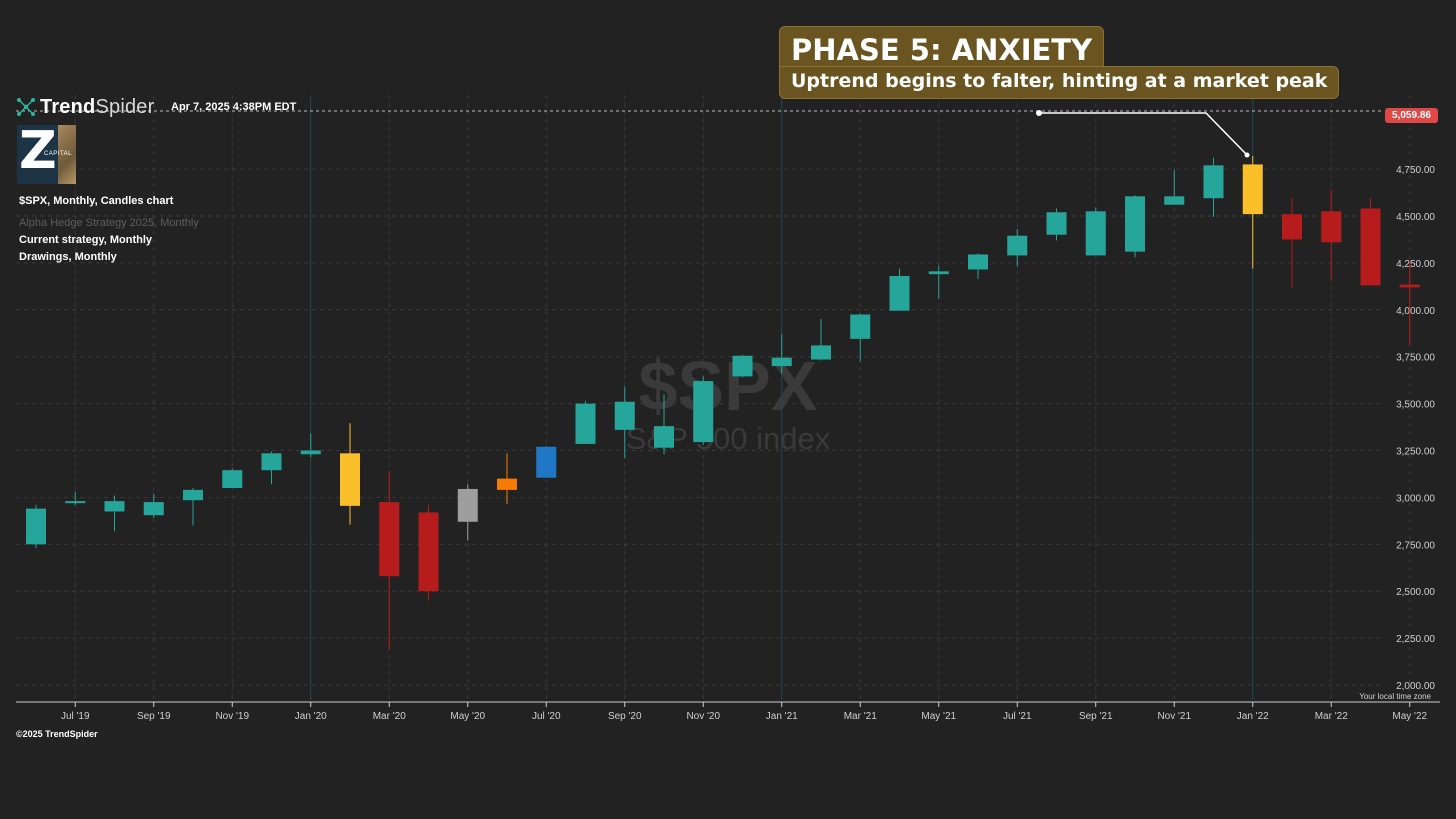 This screenshot has height=819, width=1456. What do you see at coordinates (1415, 498) in the screenshot?
I see `y-tick-label: 3,000.00` at bounding box center [1415, 498].